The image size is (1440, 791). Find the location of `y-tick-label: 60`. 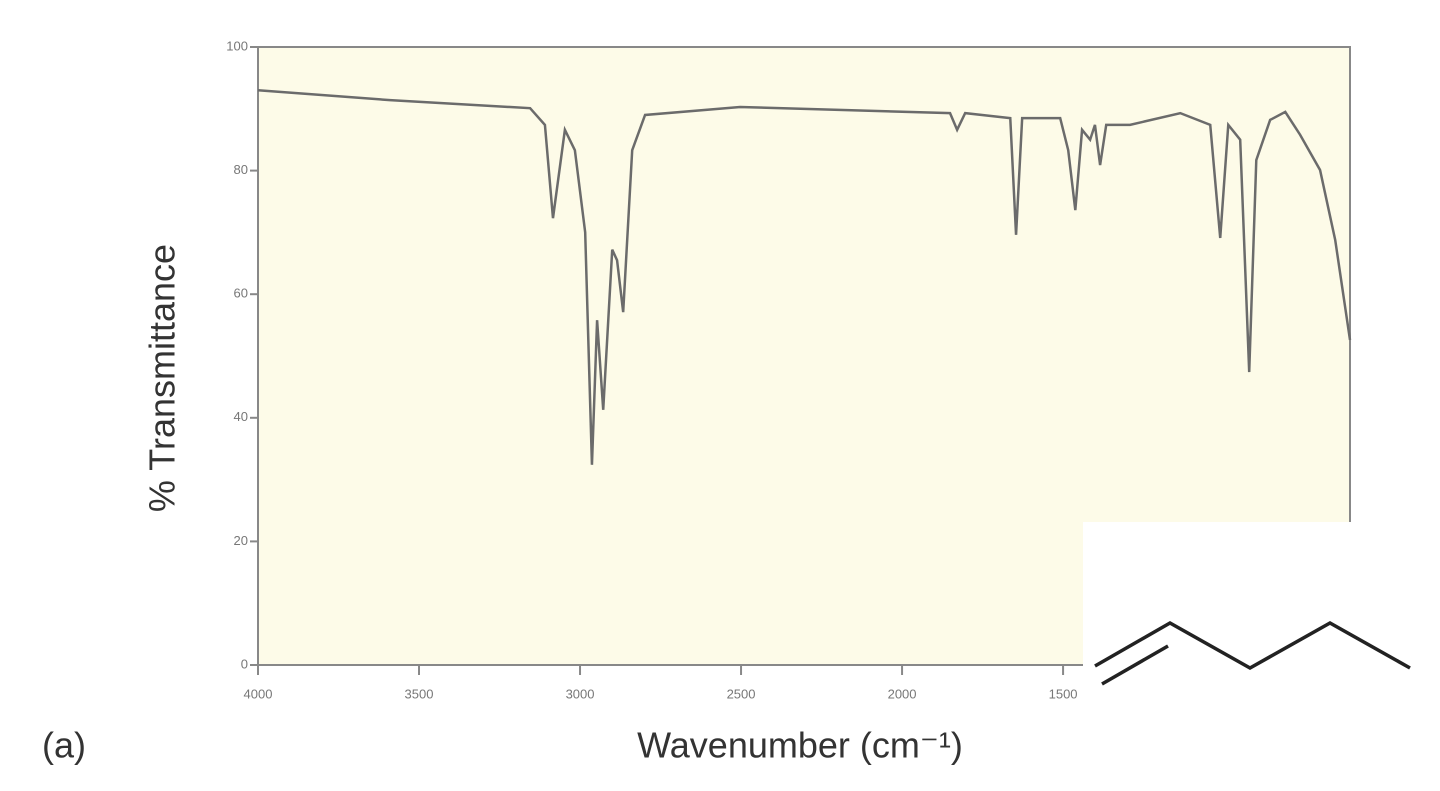

y-tick-label: 60 is located at coordinates (241, 293).